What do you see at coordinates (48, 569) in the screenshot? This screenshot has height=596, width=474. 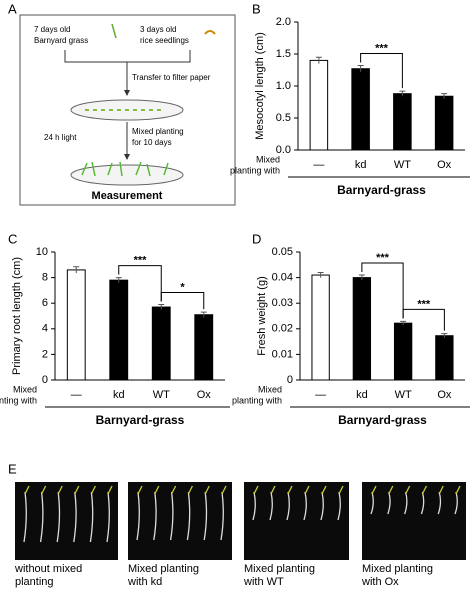 I see `photo-caption: without mixed` at bounding box center [48, 569].